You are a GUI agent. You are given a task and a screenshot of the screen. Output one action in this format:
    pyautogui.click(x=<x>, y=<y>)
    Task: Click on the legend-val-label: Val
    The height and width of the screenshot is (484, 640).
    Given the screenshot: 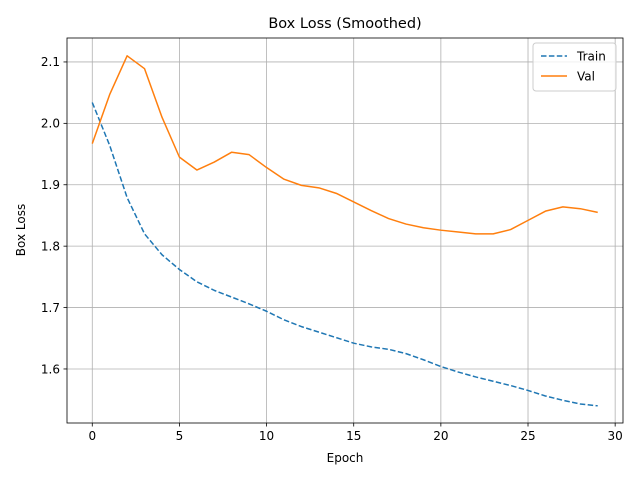 What is the action you would take?
    pyautogui.click(x=586, y=77)
    